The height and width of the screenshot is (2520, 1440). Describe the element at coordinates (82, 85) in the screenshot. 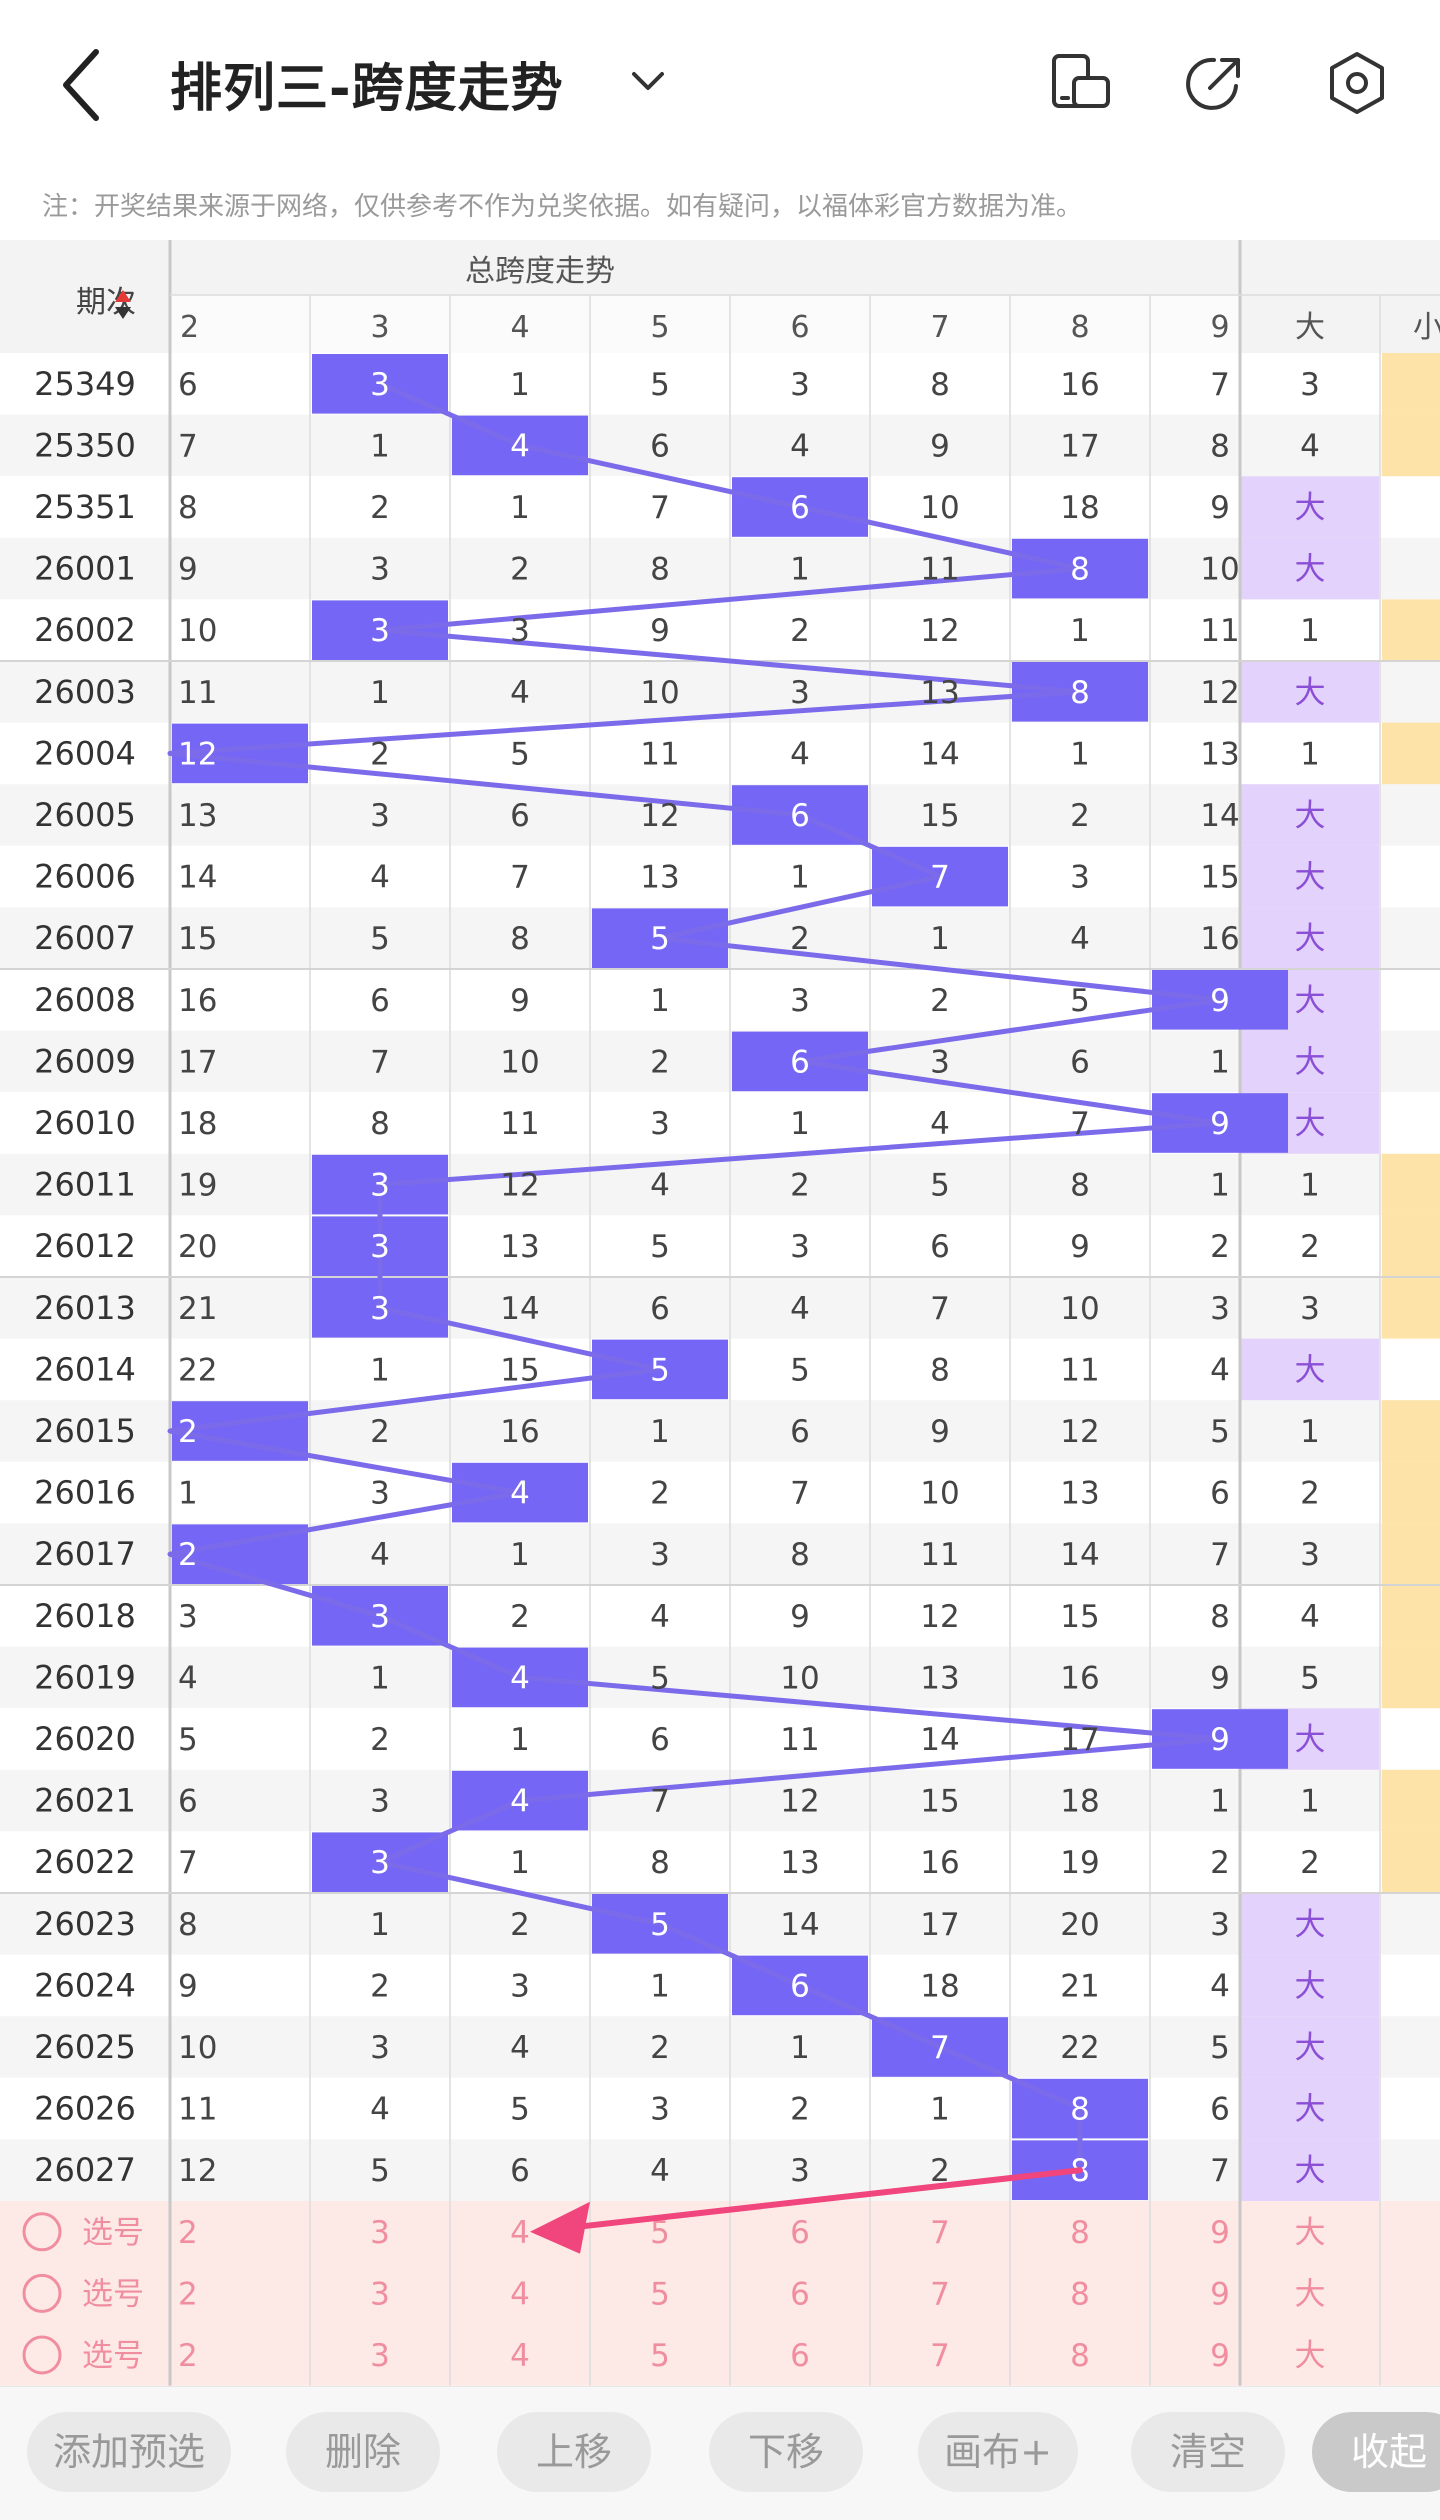

I see `back-arrow-icon` at that location.